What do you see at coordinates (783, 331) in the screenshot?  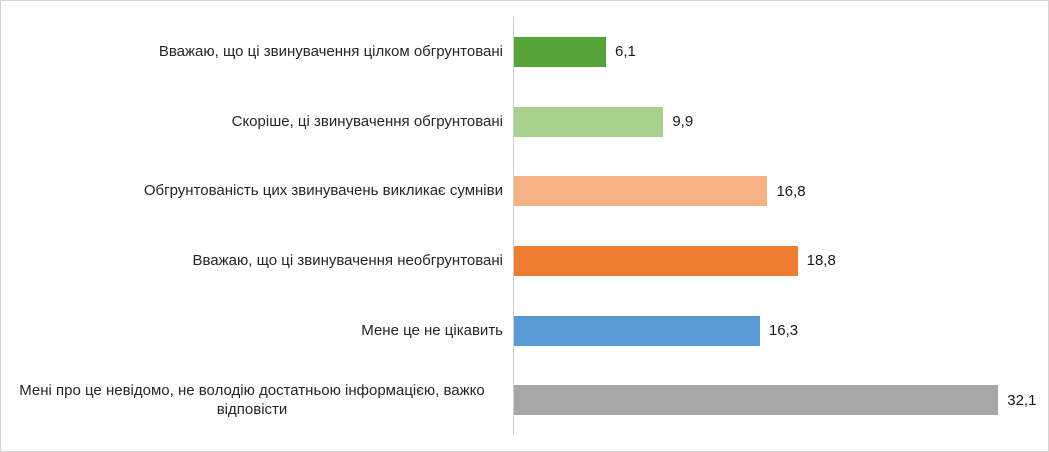 I see `value-label: 16,3` at bounding box center [783, 331].